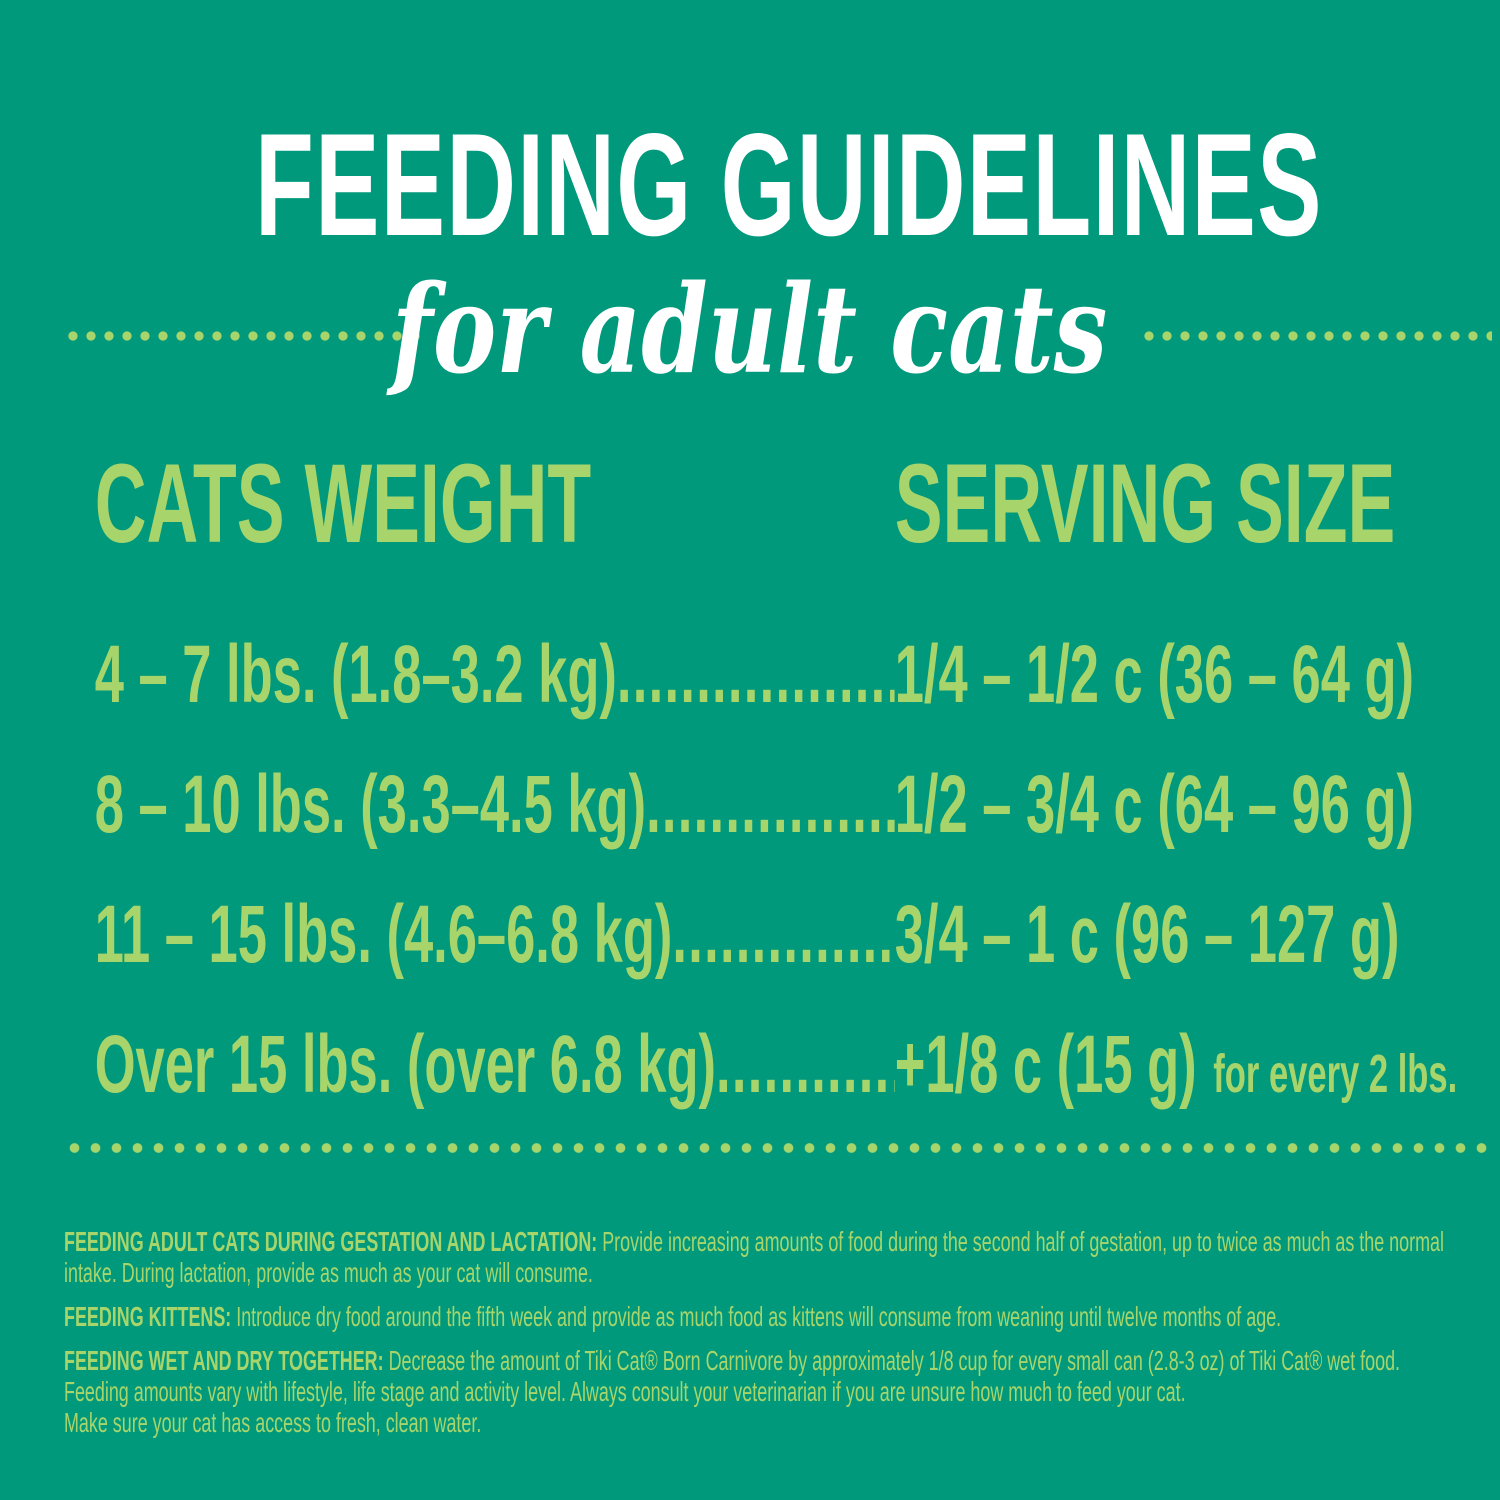 The height and width of the screenshot is (1500, 1500). I want to click on serving-cell: 1/4 – 1/2 c (36 – 64 g), so click(1197, 675).